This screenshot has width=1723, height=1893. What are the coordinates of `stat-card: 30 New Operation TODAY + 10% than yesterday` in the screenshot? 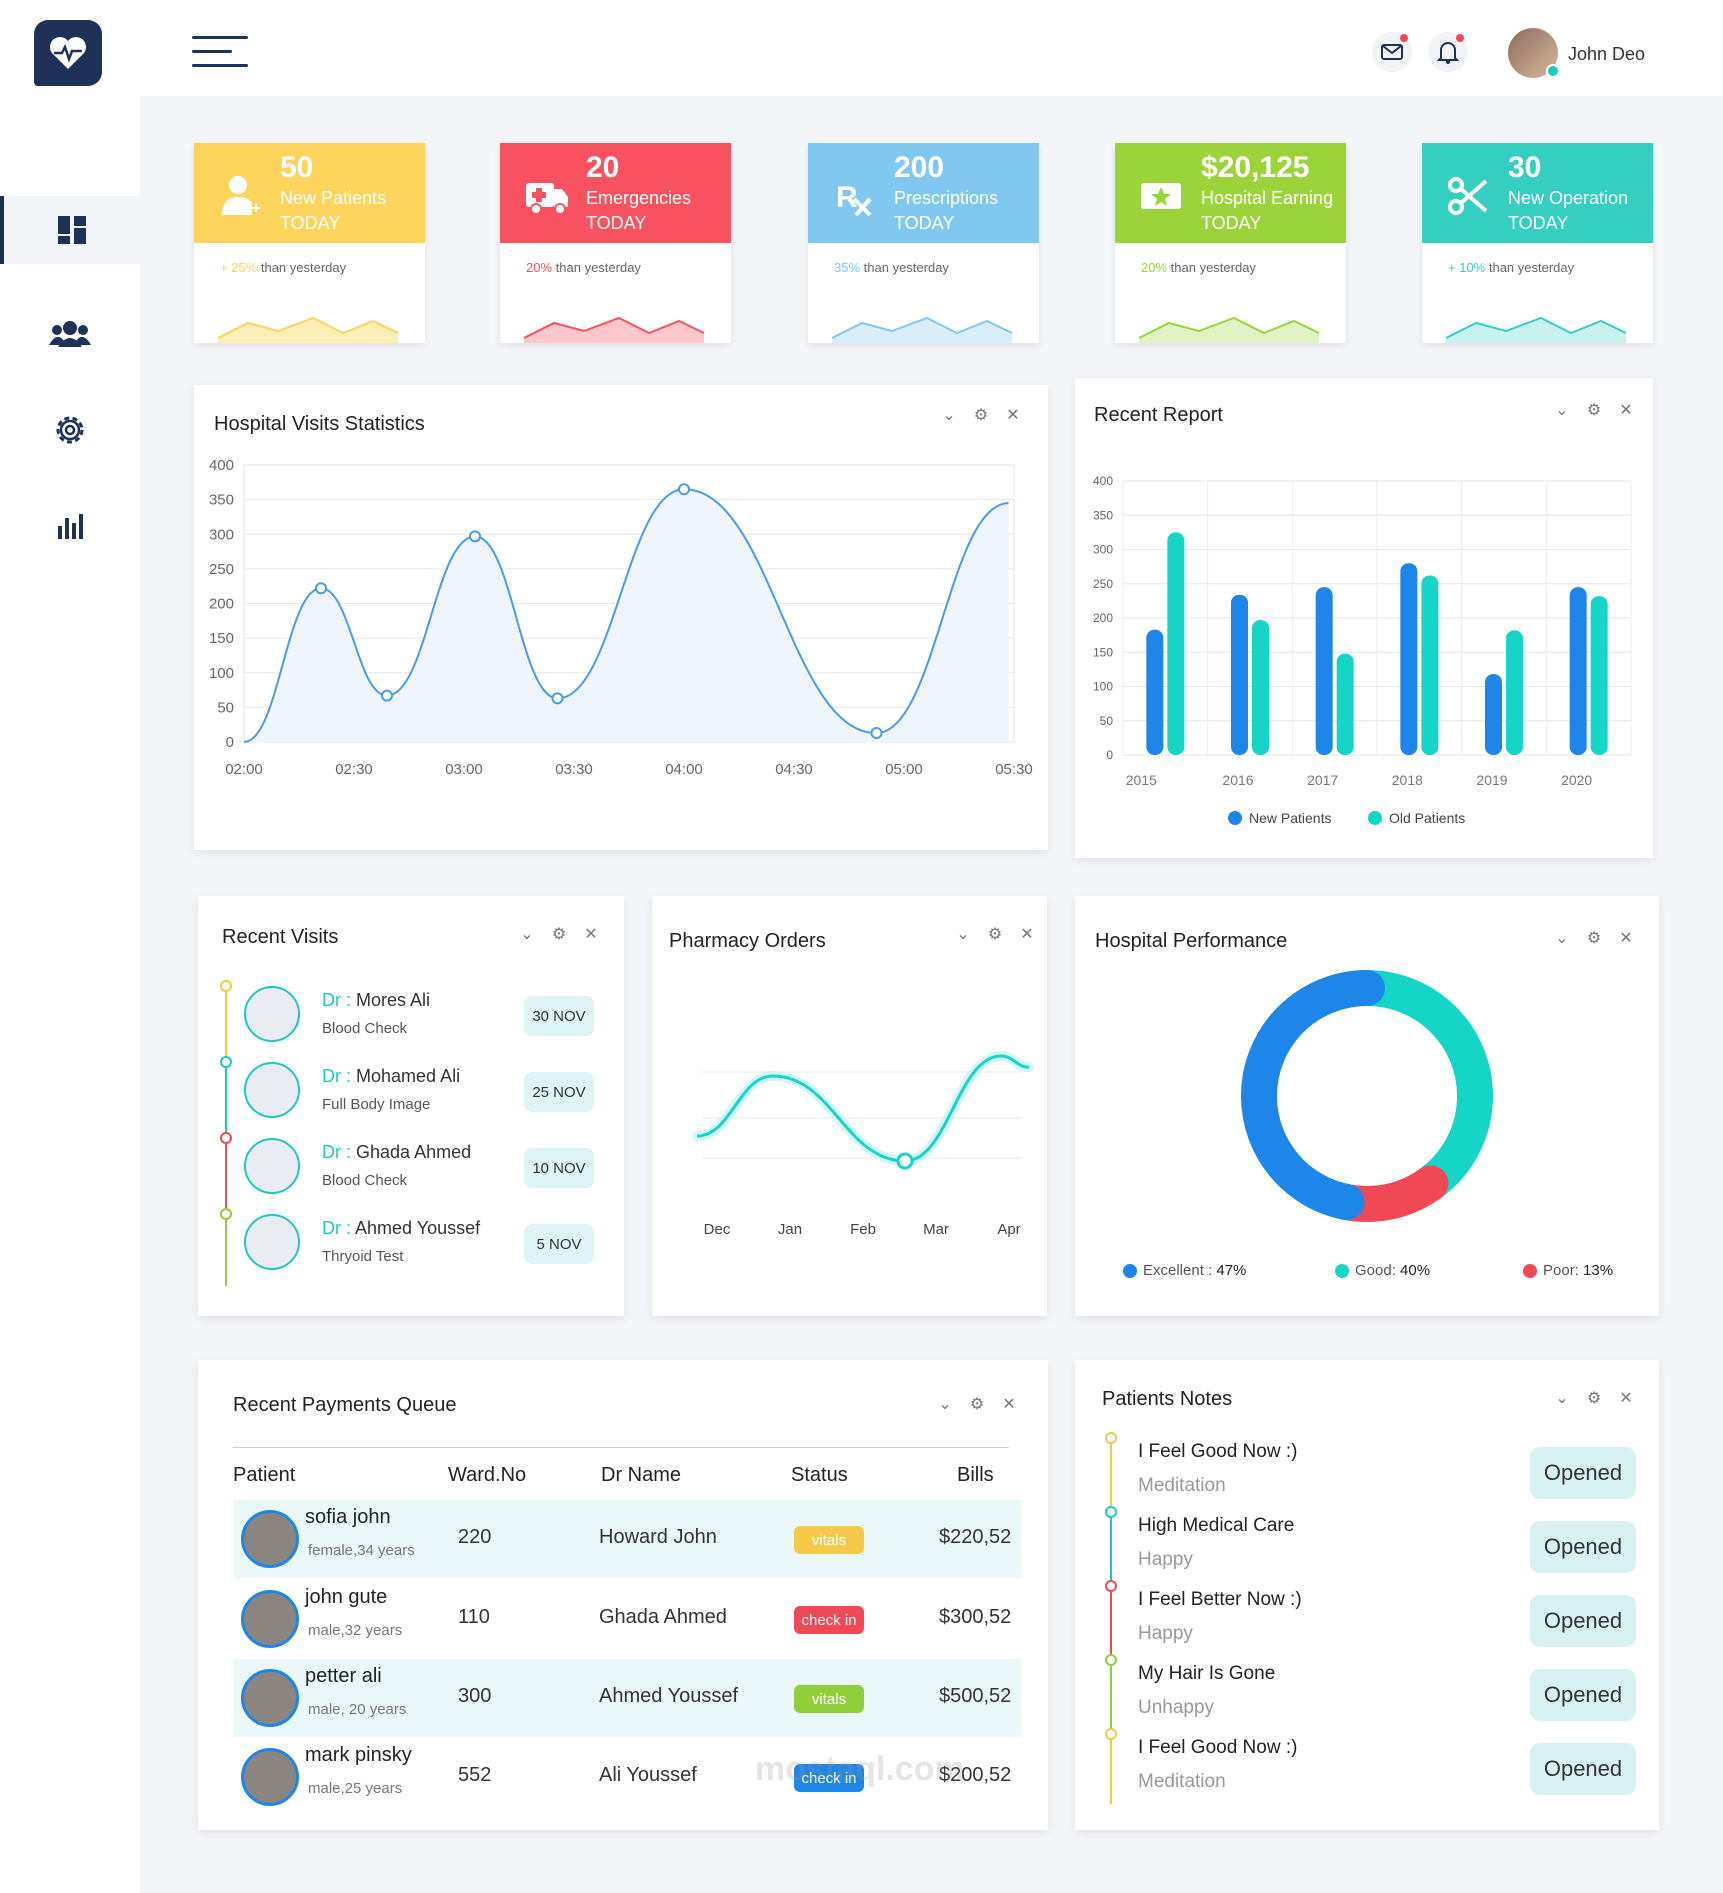 It's located at (1537, 243).